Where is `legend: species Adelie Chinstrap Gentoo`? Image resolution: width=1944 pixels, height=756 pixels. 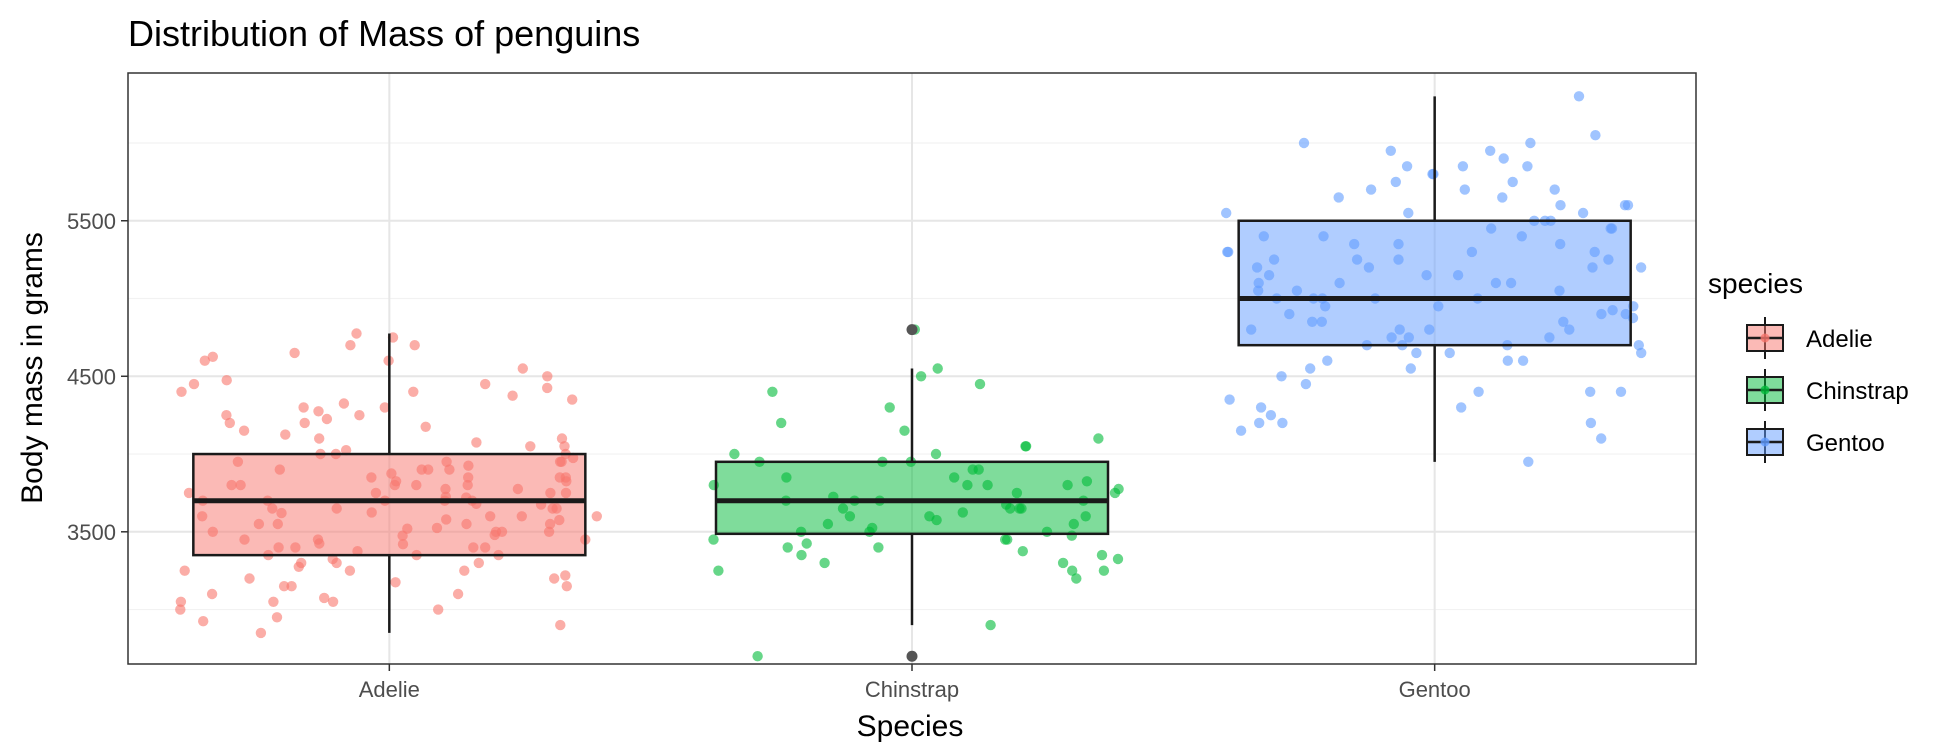 legend: species Adelie Chinstrap Gentoo is located at coordinates (1808, 365).